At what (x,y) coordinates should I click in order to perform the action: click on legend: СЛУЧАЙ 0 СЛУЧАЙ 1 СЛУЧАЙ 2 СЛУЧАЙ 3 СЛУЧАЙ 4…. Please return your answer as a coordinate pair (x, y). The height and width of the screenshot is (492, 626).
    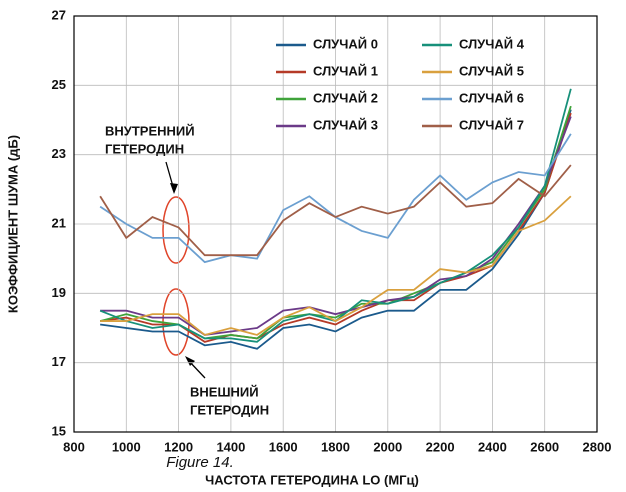
    Looking at the image, I should click on (400, 84).